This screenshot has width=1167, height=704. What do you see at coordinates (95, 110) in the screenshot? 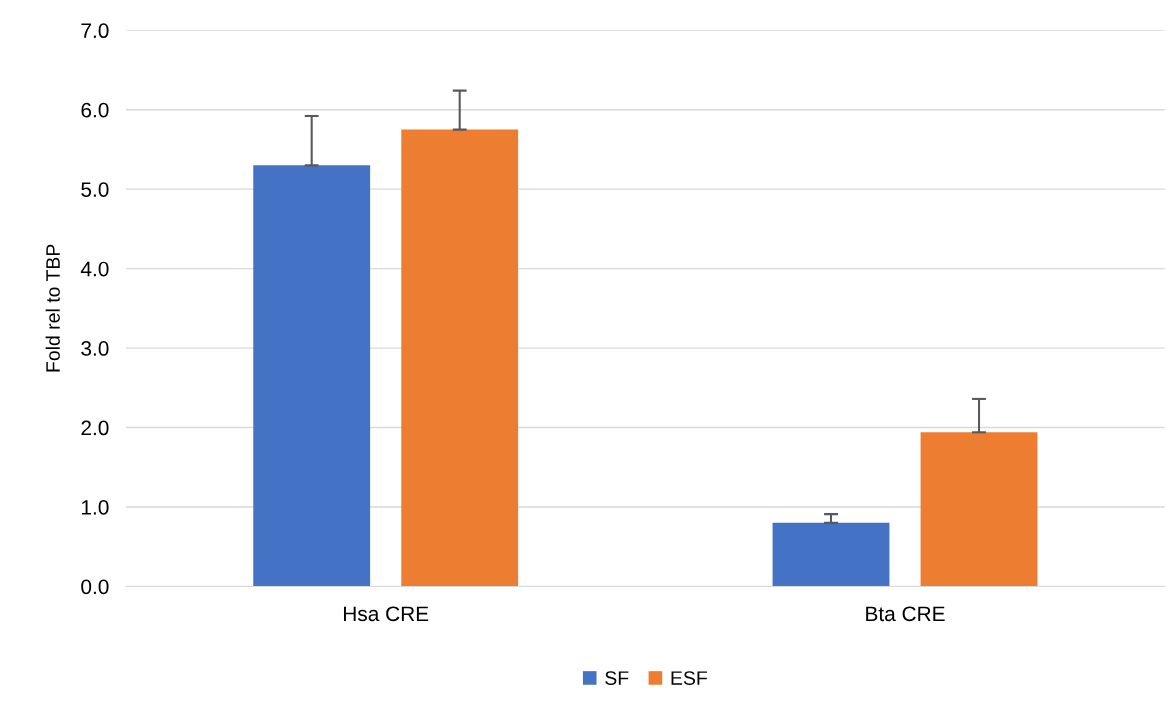
I see `y-tick-label: 6.0` at bounding box center [95, 110].